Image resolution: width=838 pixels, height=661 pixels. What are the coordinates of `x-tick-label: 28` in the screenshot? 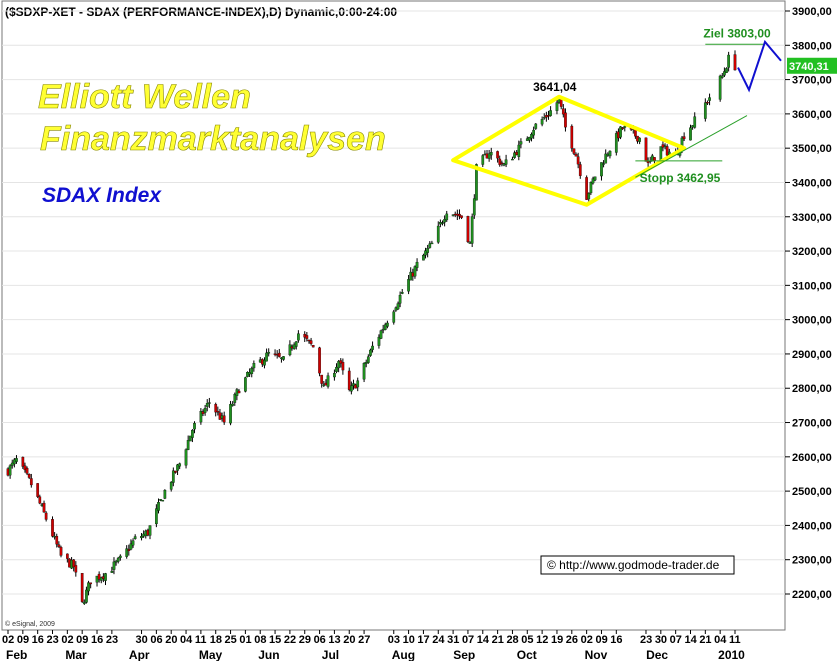 It's located at (512, 640).